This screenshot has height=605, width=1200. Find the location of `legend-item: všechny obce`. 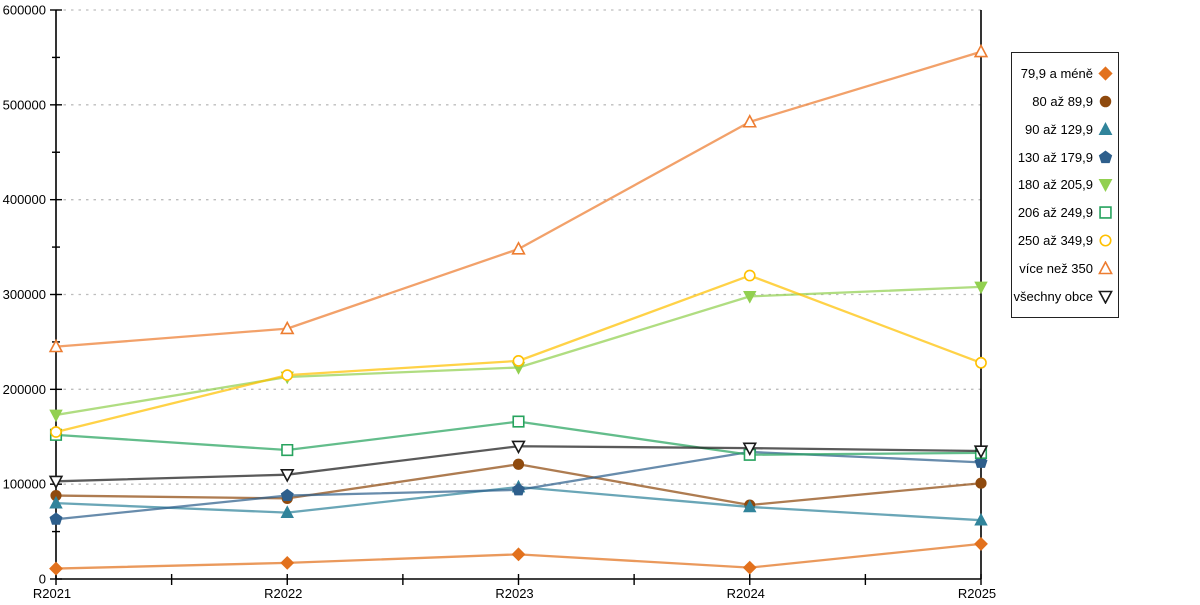

legend-item: všechny obce is located at coordinates (1065, 297).